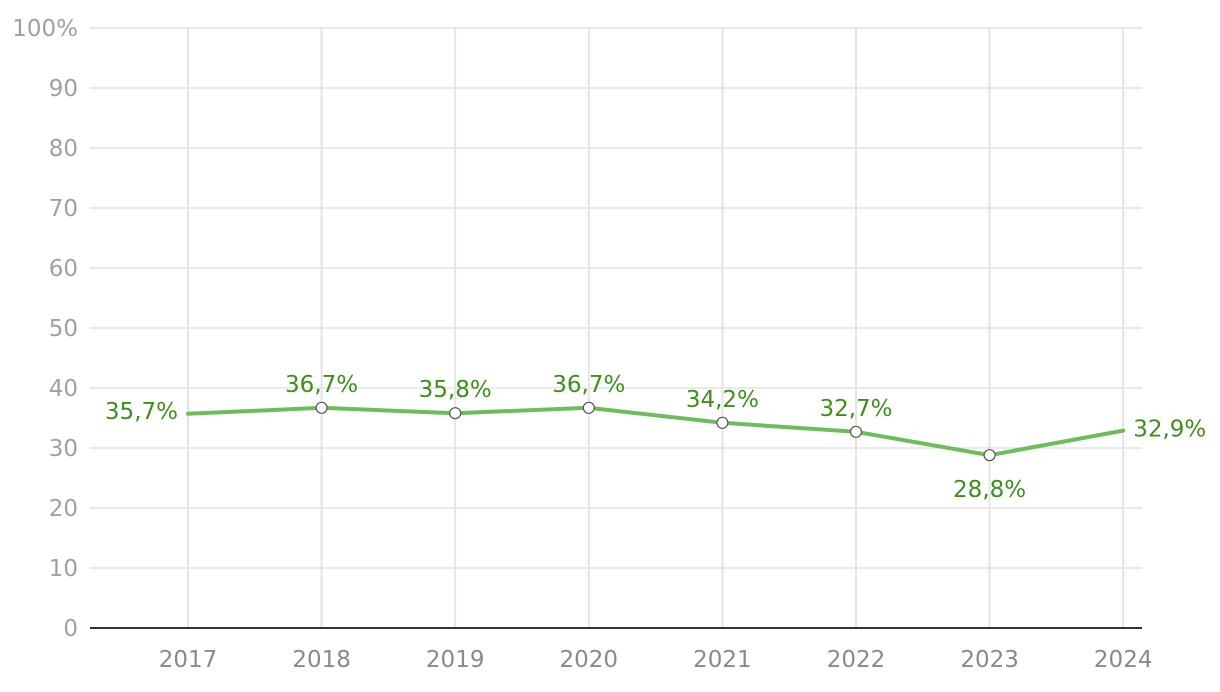 This screenshot has height=692, width=1220. What do you see at coordinates (63, 509) in the screenshot?
I see `y-tick-label: 20` at bounding box center [63, 509].